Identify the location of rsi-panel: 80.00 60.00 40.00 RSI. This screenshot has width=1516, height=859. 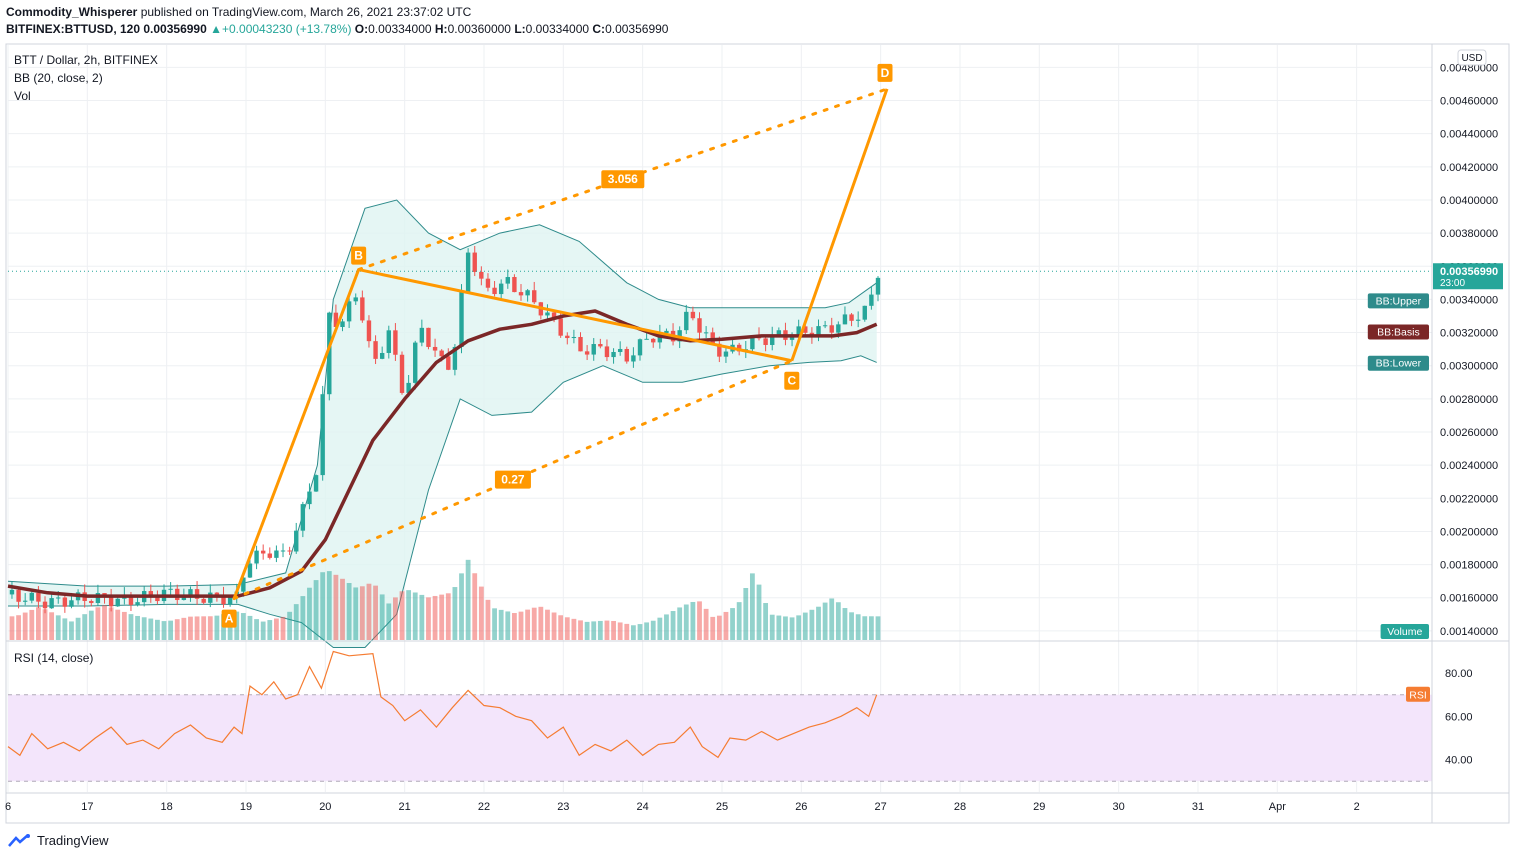
(740, 716).